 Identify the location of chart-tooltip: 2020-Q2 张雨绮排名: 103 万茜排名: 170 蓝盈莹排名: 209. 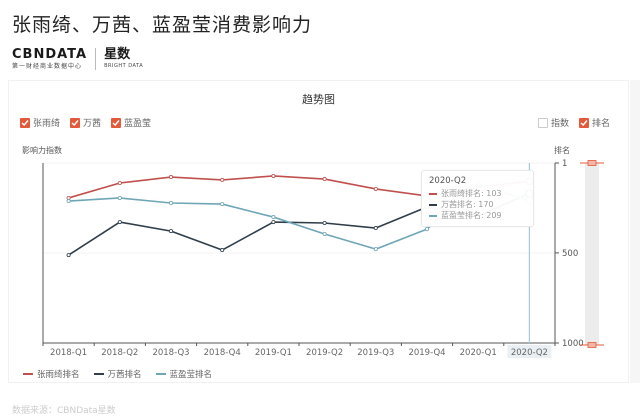
(477, 198).